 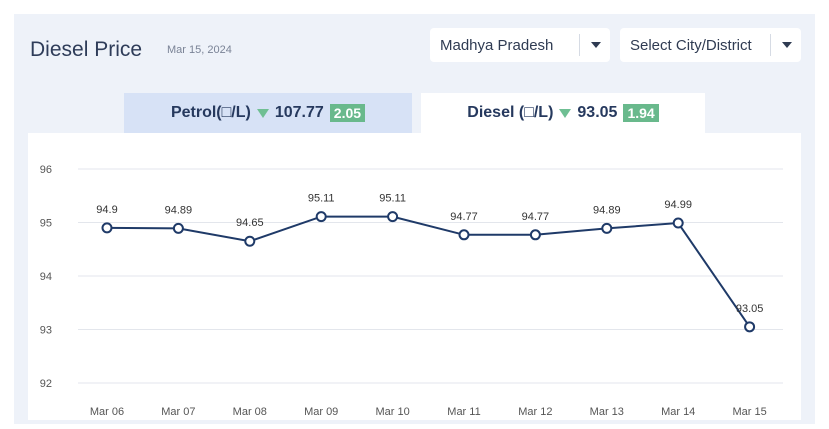 I want to click on state-select: Madhya Pradesh, so click(x=520, y=45).